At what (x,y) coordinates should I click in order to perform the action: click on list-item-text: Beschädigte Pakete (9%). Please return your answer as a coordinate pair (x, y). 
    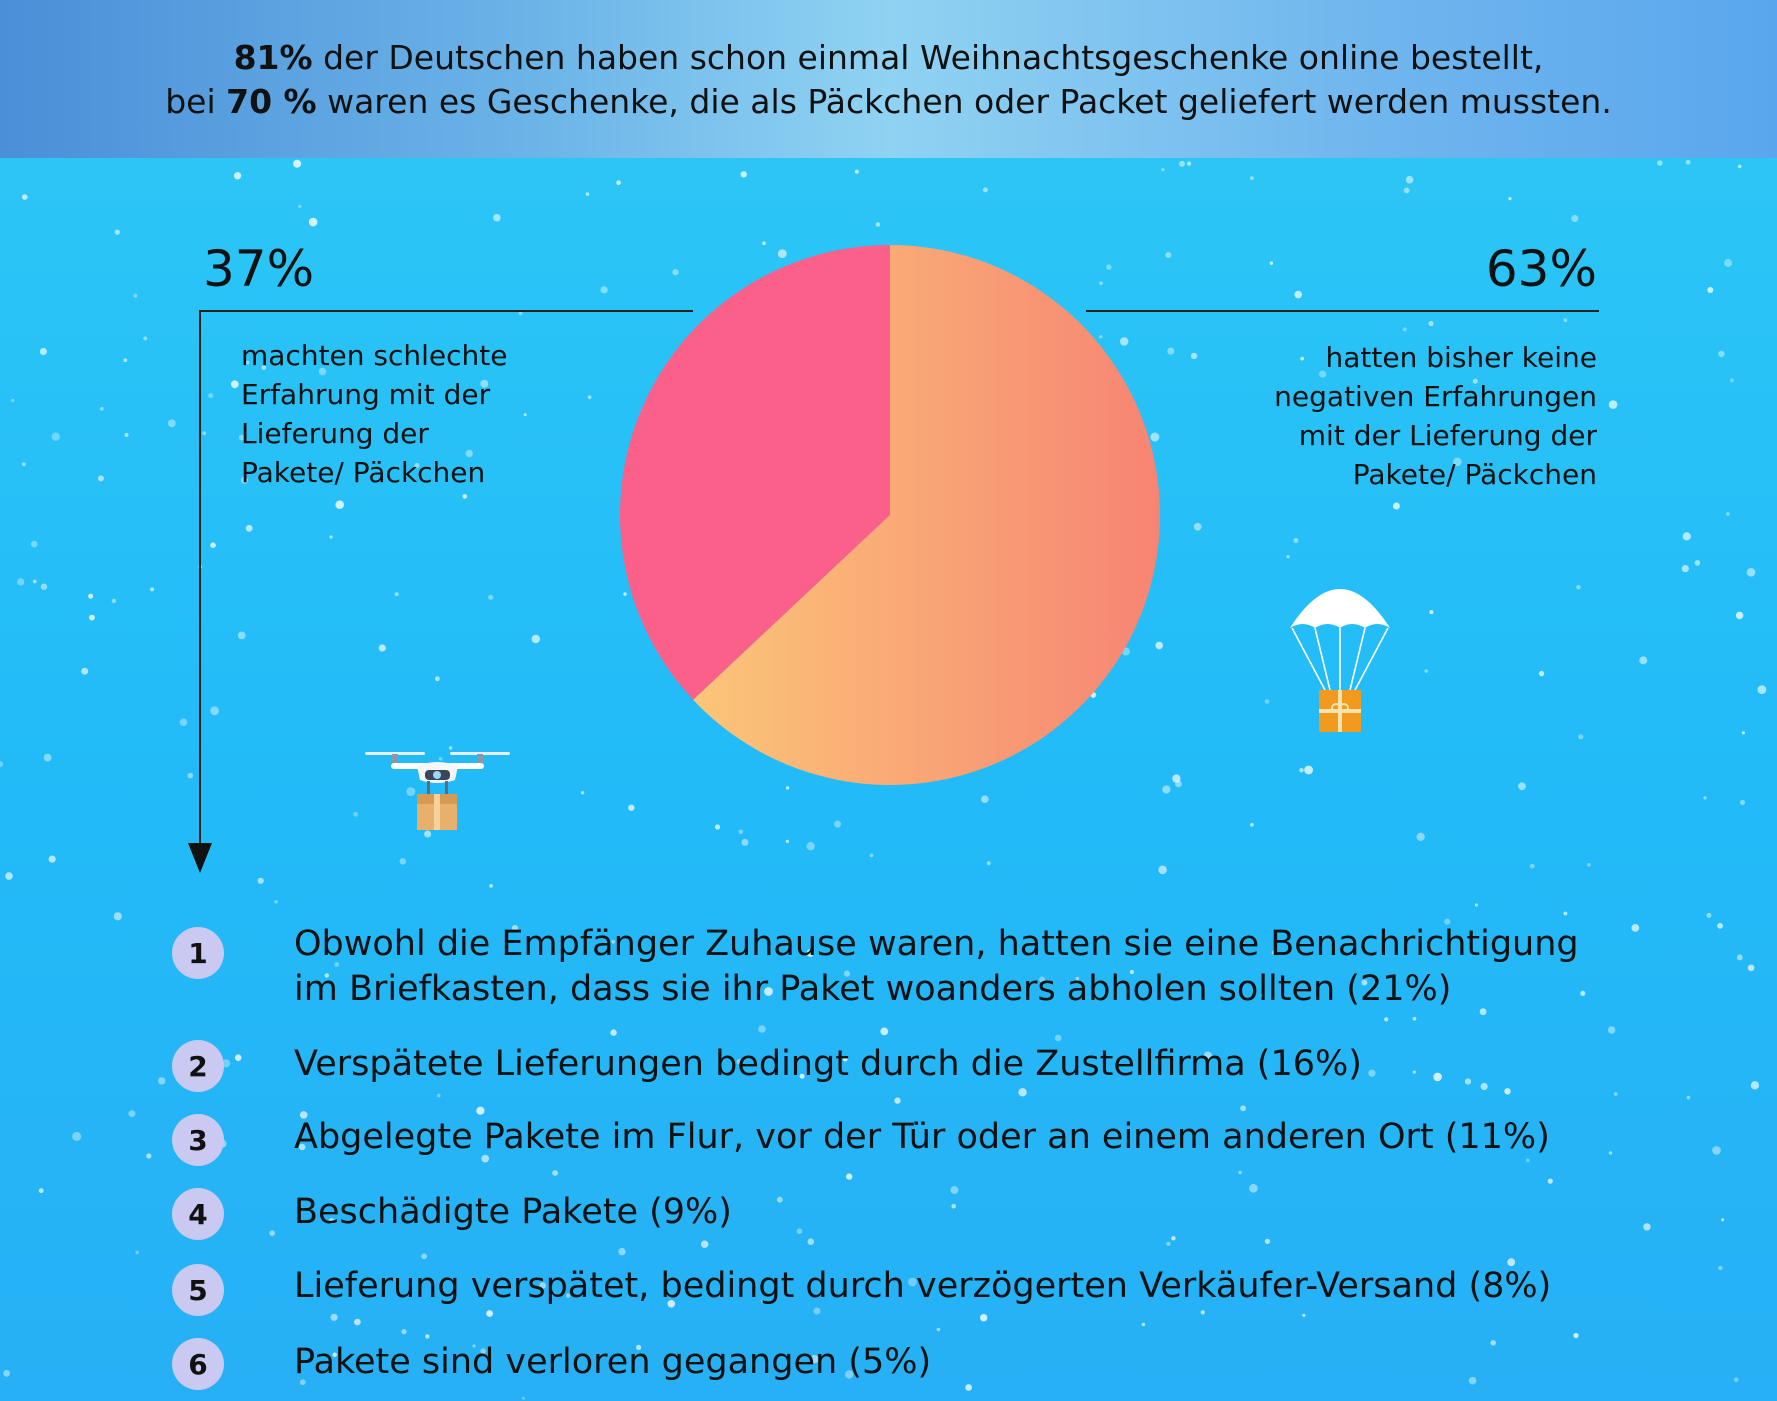
    Looking at the image, I should click on (944, 1212).